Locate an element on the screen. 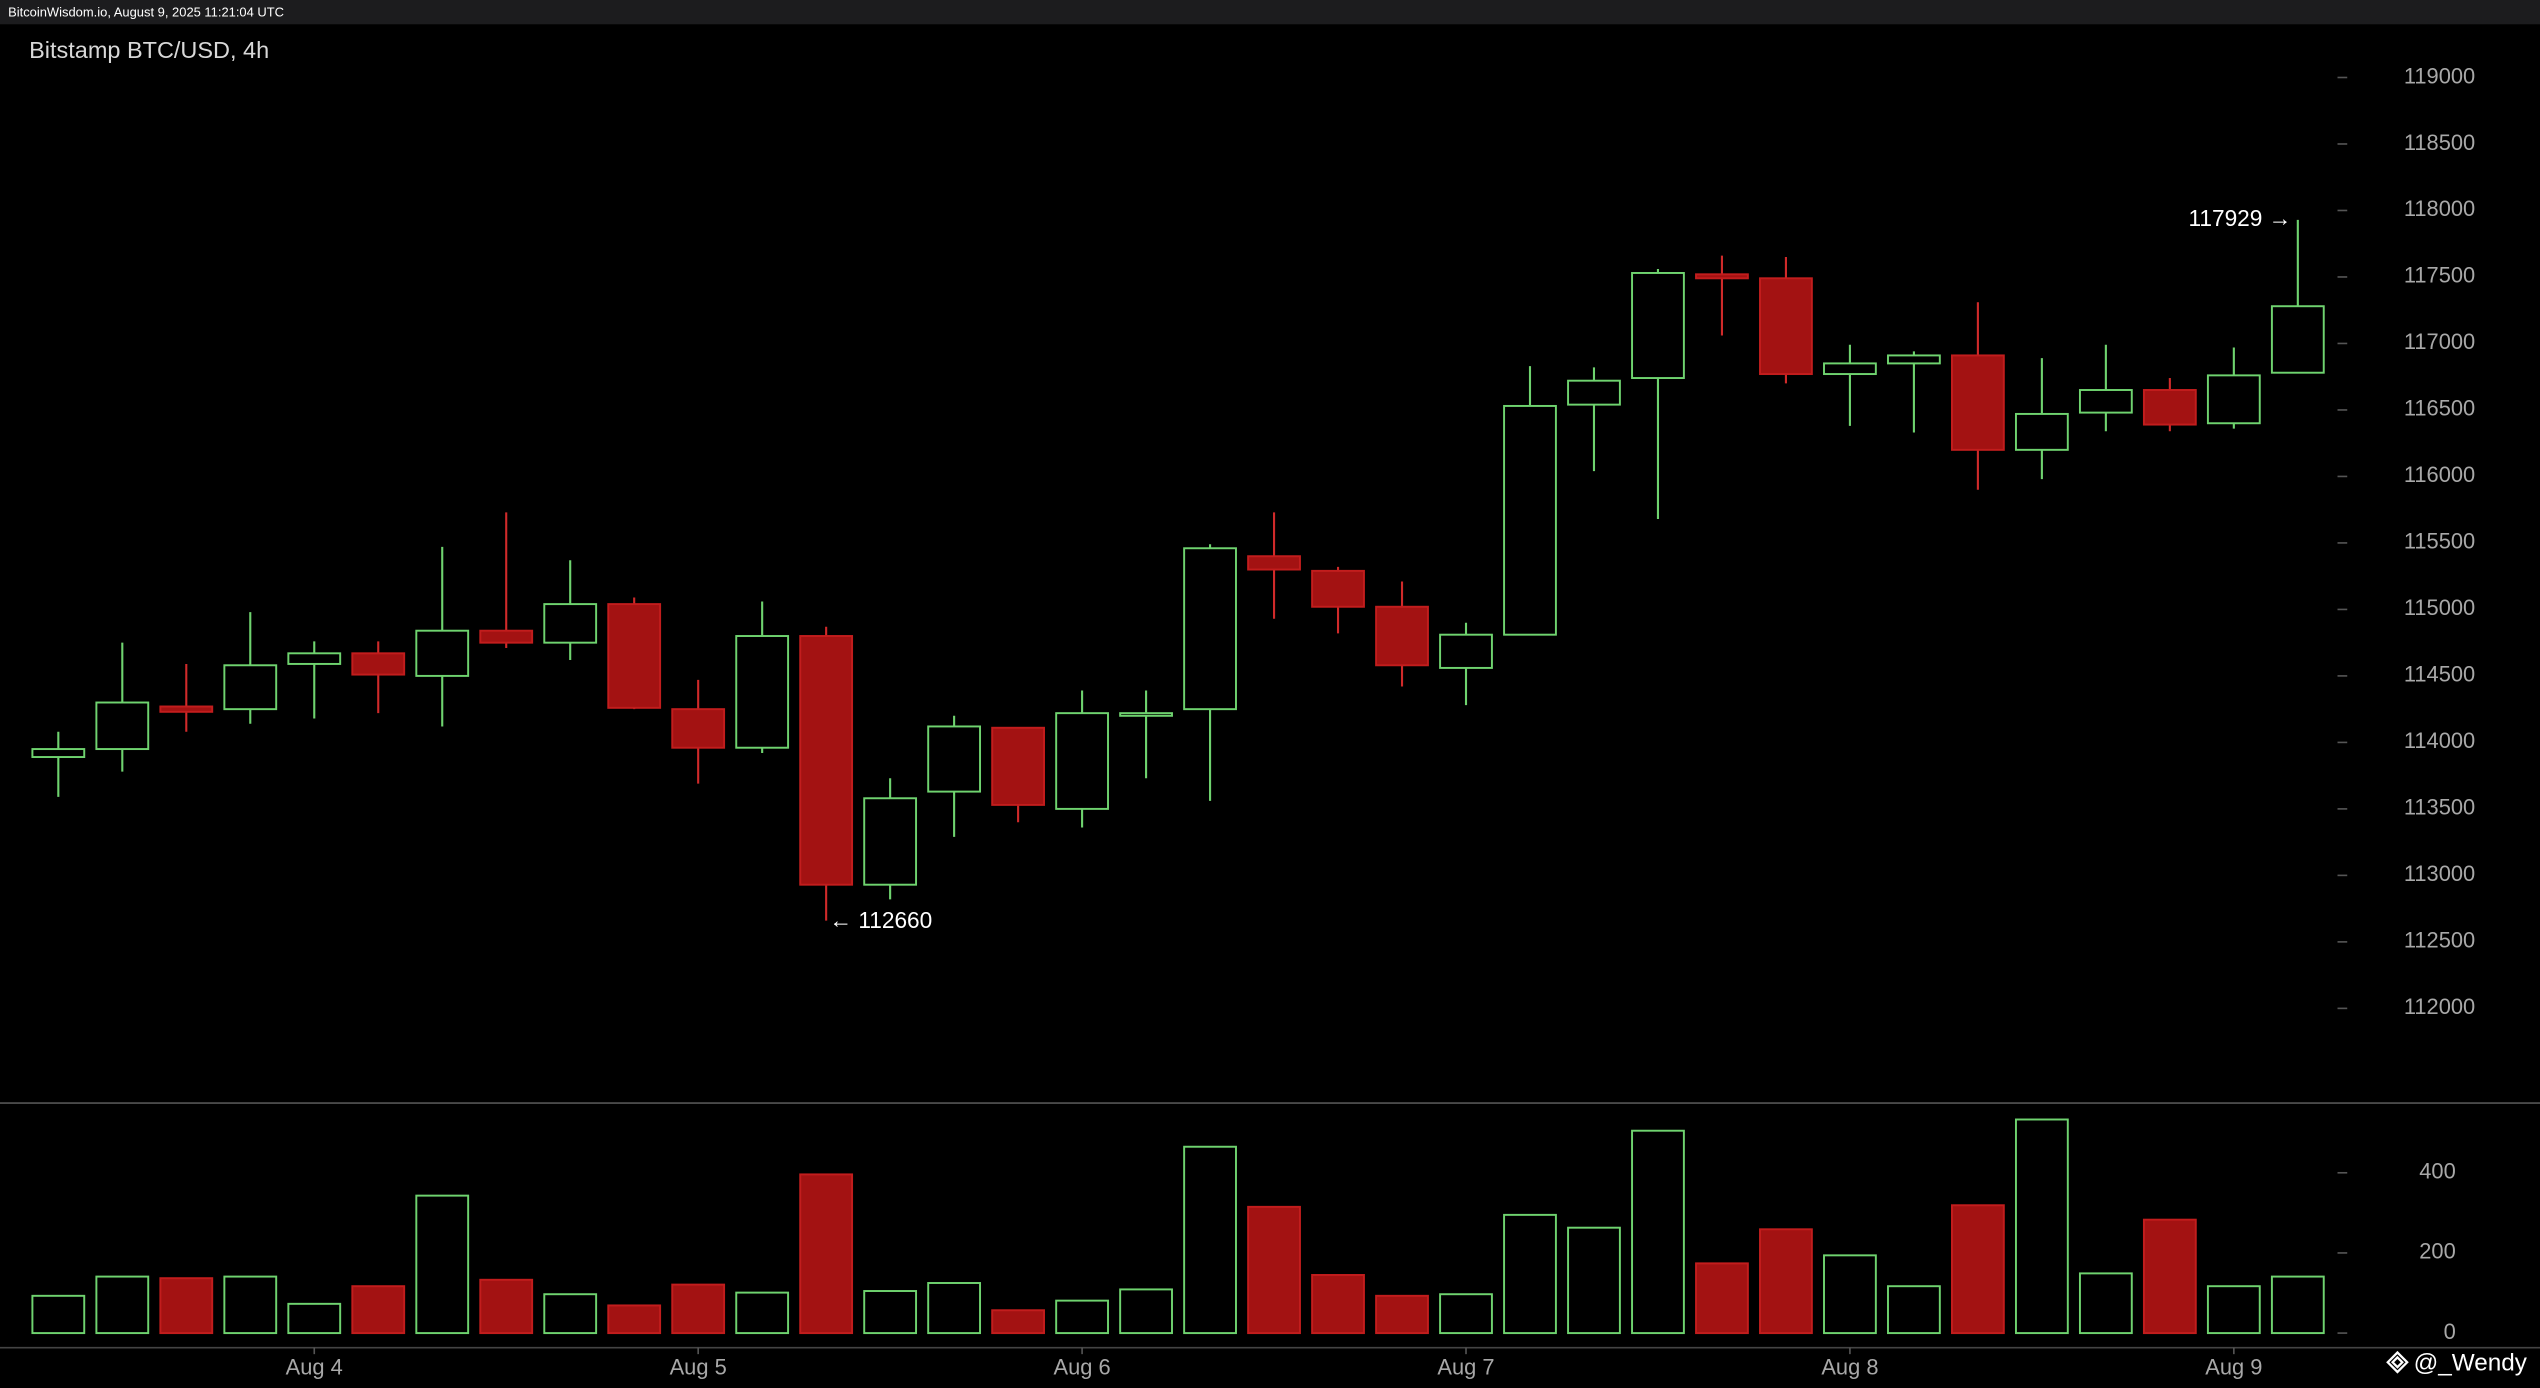 The image size is (2540, 1388). y-tick-label: 113500 is located at coordinates (2439, 807).